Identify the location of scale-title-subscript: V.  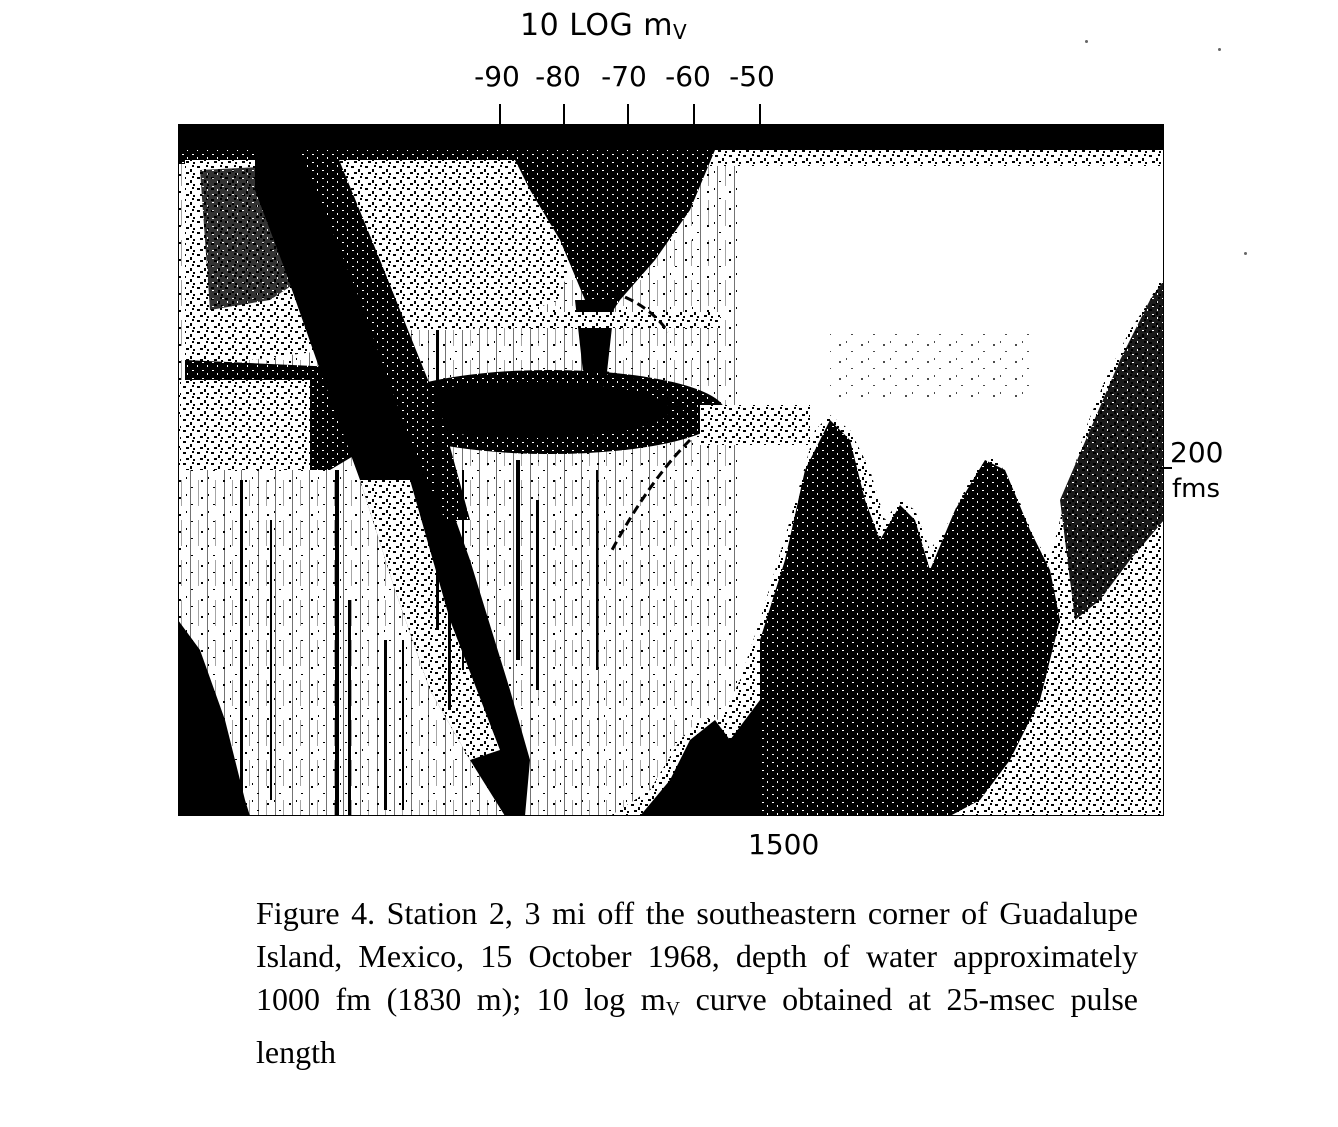
(680, 32).